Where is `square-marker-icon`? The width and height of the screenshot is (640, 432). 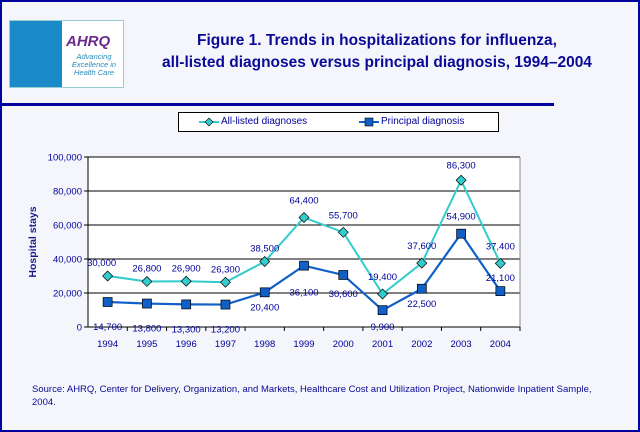
square-marker-icon is located at coordinates (369, 121).